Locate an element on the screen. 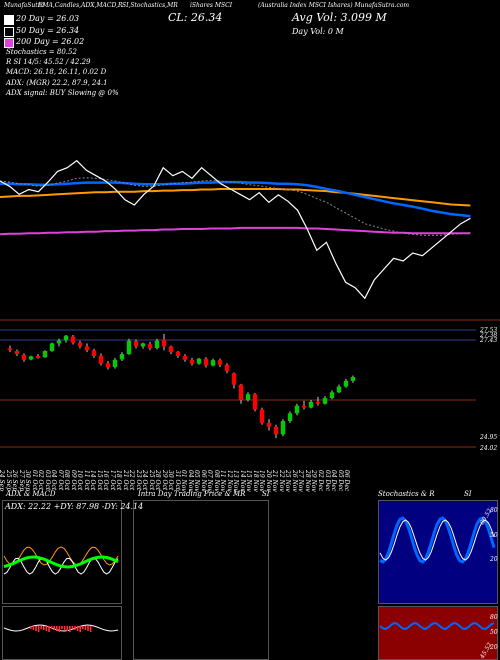 Image resolution: width=500 pixels, height=660 pixels. stoch-tick-20: 20 is located at coordinates (494, 559).